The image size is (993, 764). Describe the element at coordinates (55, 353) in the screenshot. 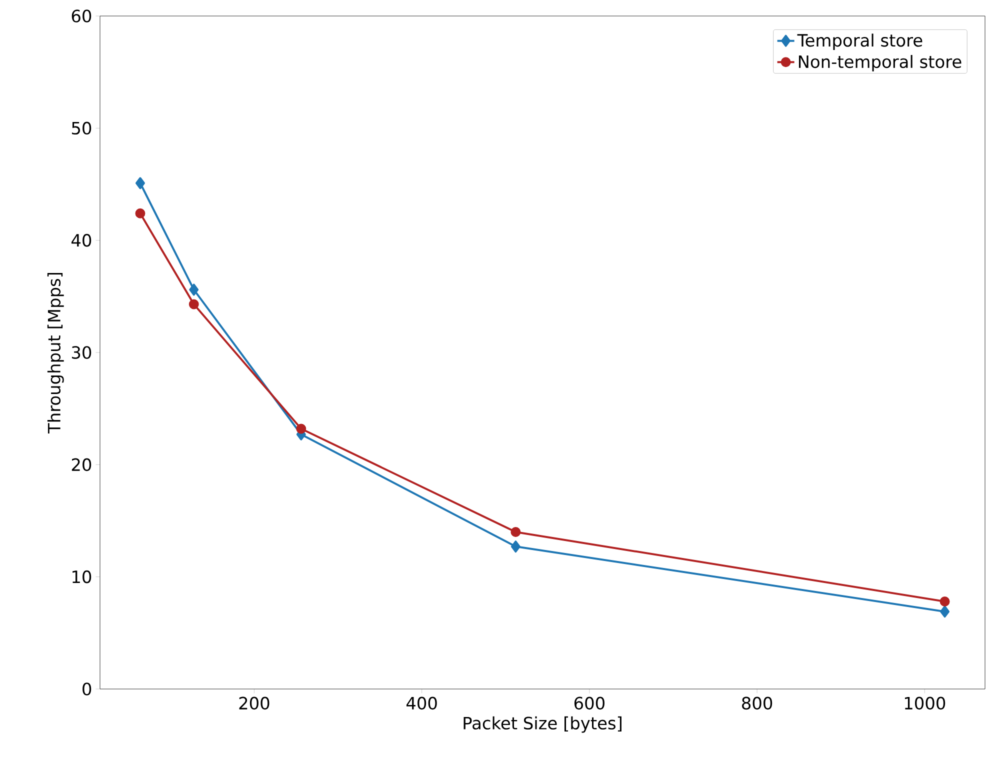

I see `y-axis-title: Throughput [Mpps]` at that location.